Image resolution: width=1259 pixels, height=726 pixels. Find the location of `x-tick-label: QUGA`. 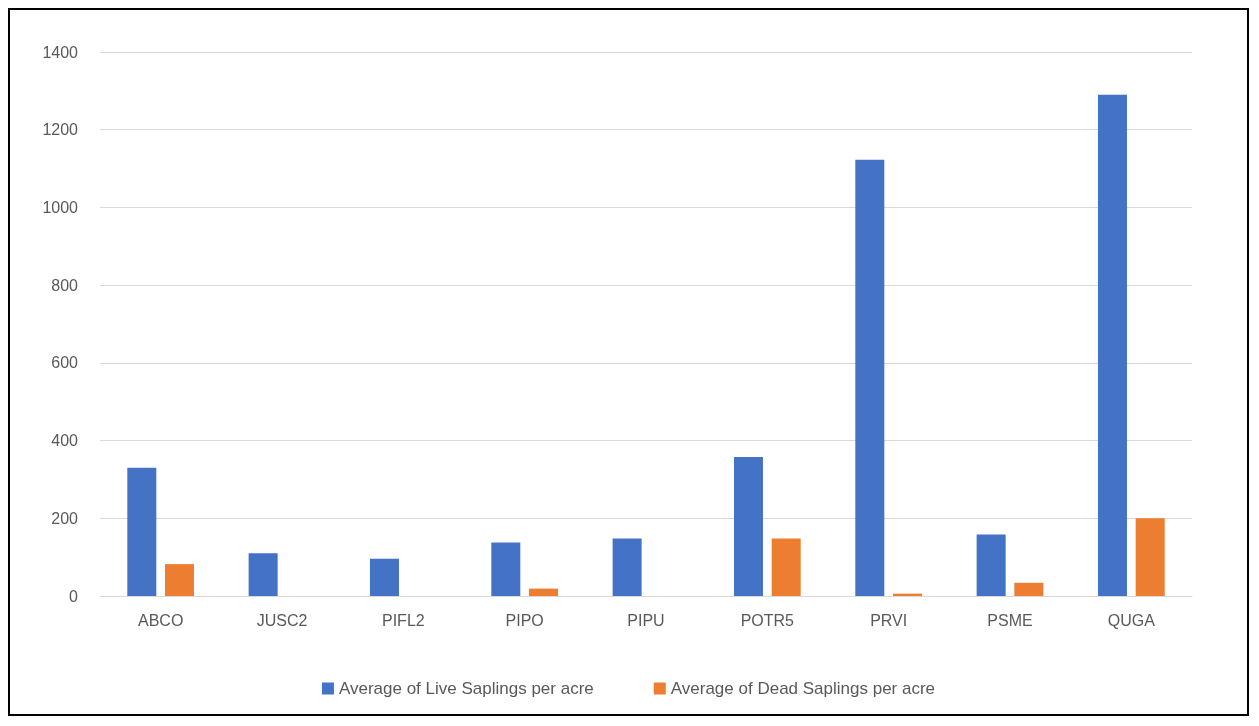

x-tick-label: QUGA is located at coordinates (1131, 620).